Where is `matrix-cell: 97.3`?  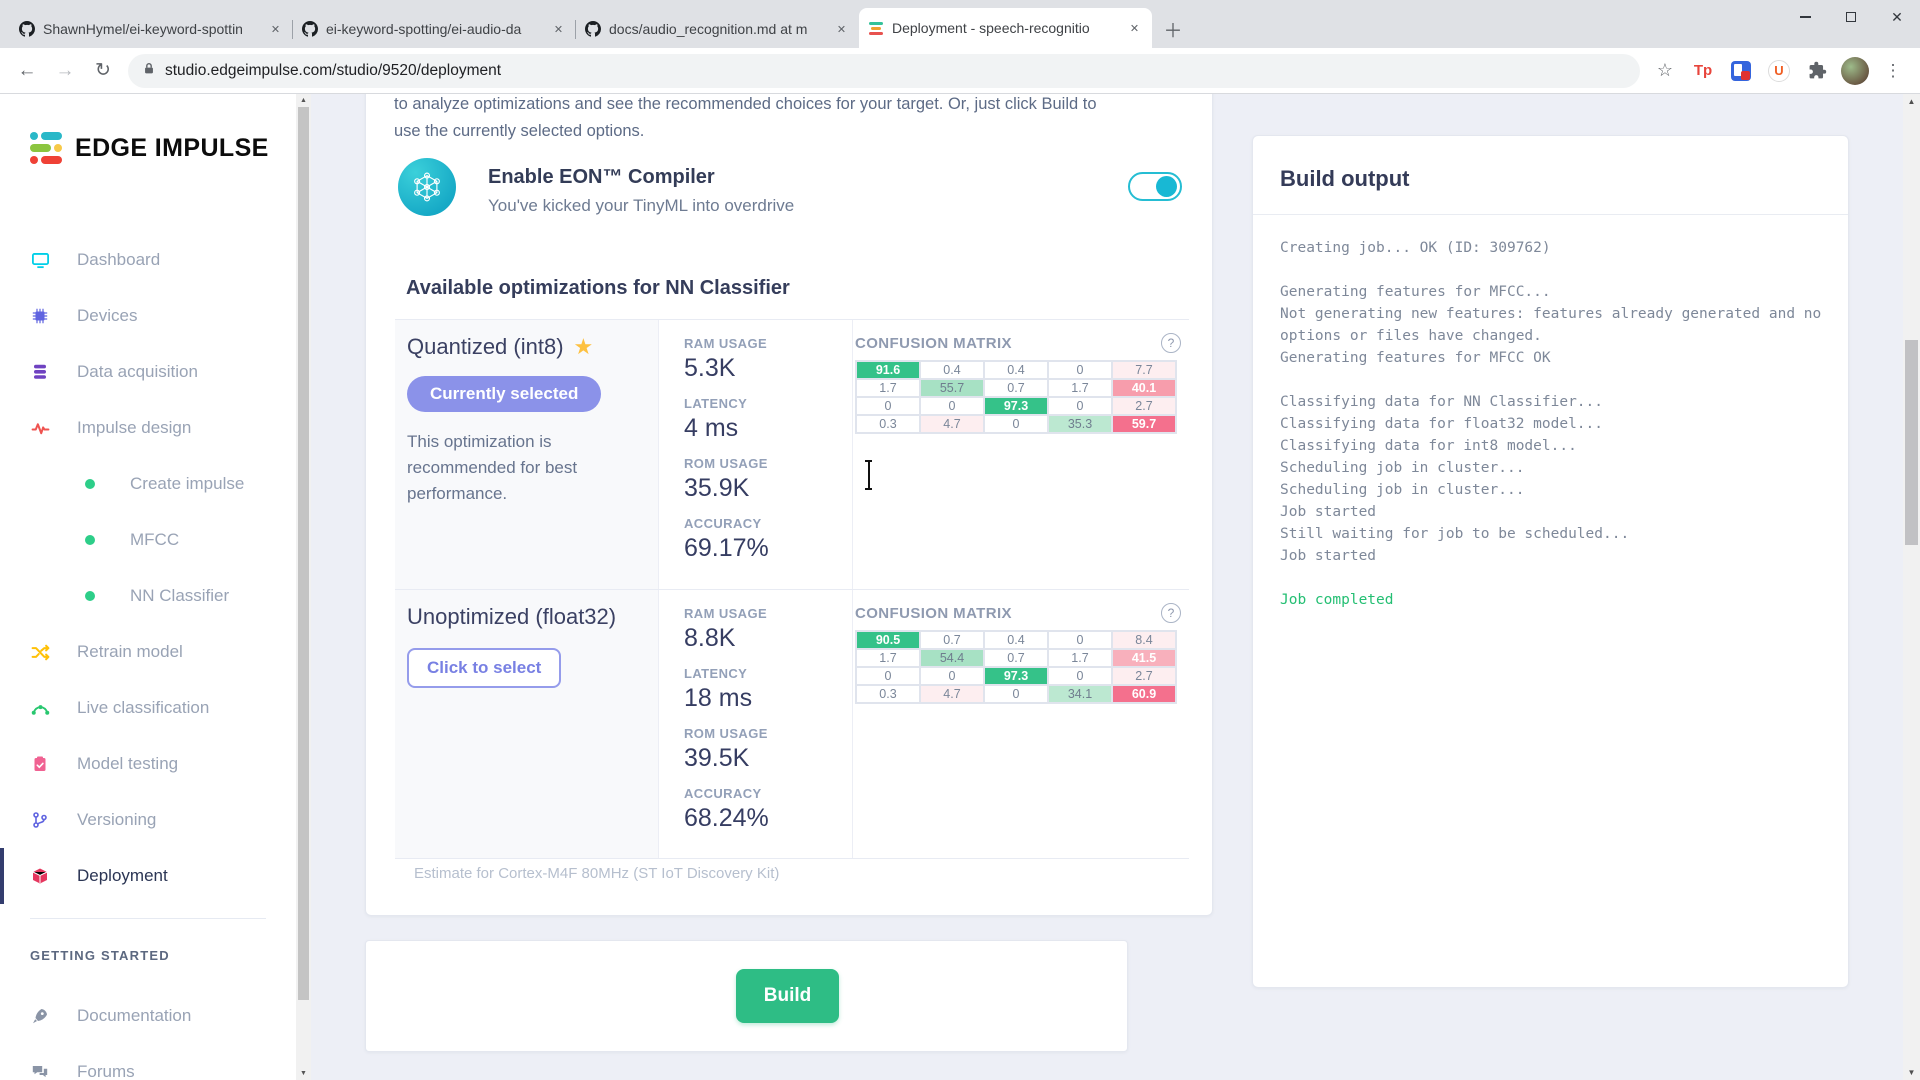
matrix-cell: 97.3 is located at coordinates (1016, 676).